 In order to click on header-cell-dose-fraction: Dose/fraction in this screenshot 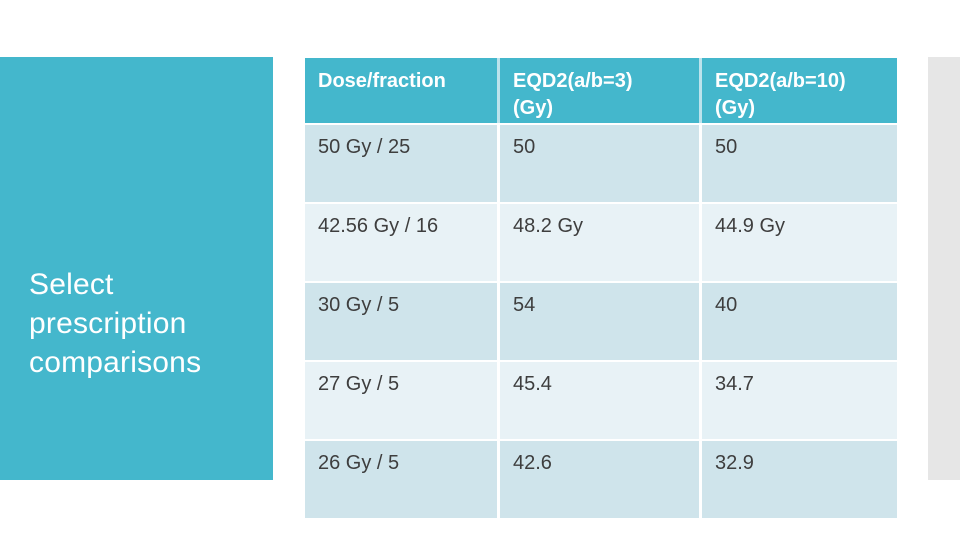, I will do `click(401, 90)`.